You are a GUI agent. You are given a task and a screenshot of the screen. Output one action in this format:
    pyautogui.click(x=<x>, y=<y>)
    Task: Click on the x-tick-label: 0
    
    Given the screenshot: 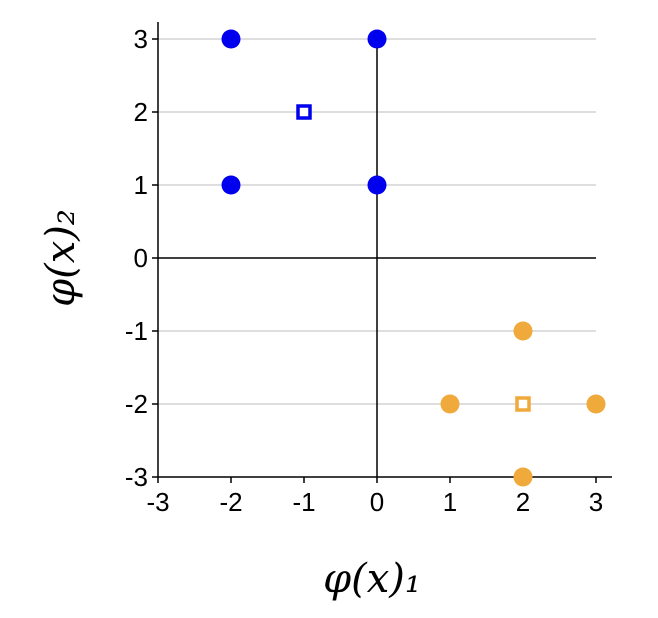 What is the action you would take?
    pyautogui.click(x=377, y=502)
    